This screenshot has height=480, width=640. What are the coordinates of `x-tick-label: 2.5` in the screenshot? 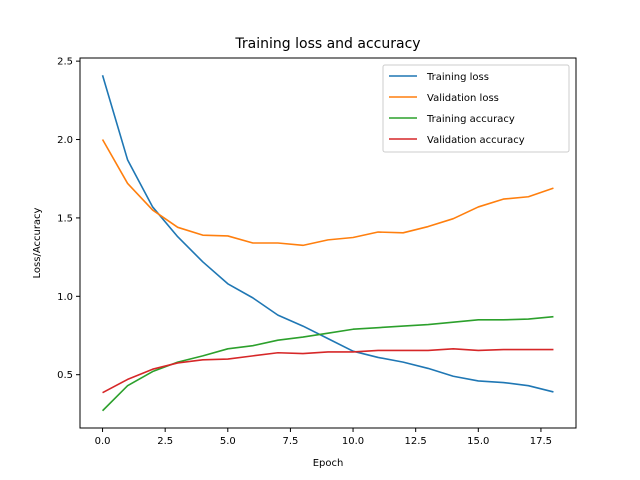 It's located at (165, 441).